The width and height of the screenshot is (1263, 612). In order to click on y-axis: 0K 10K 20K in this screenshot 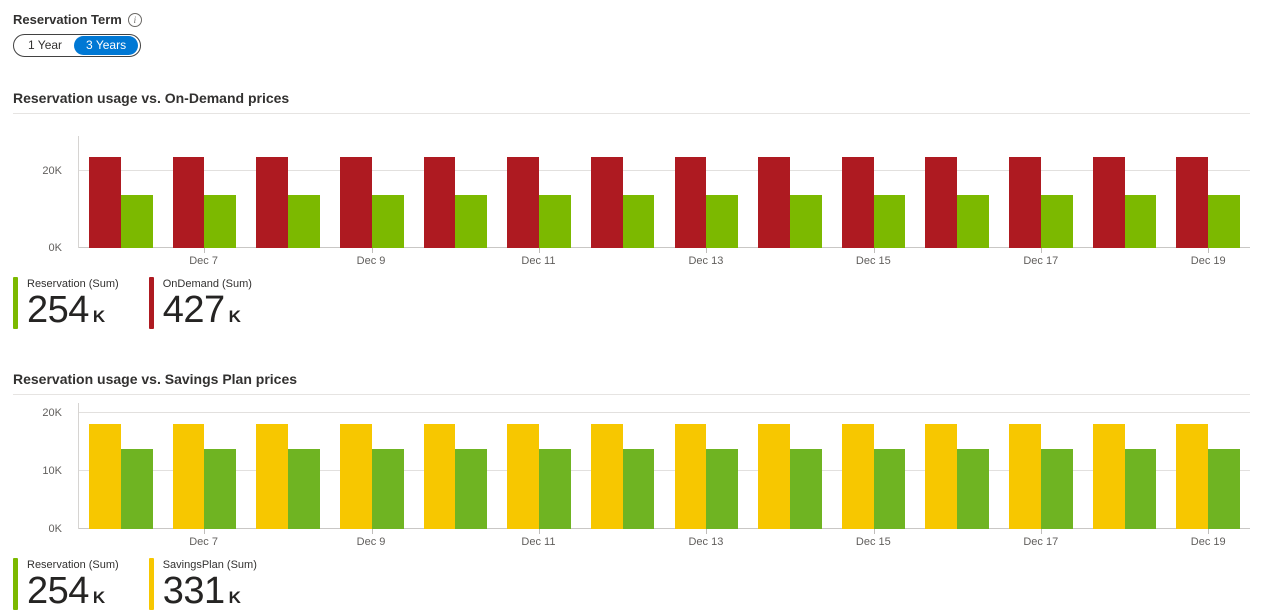, I will do `click(41, 469)`.